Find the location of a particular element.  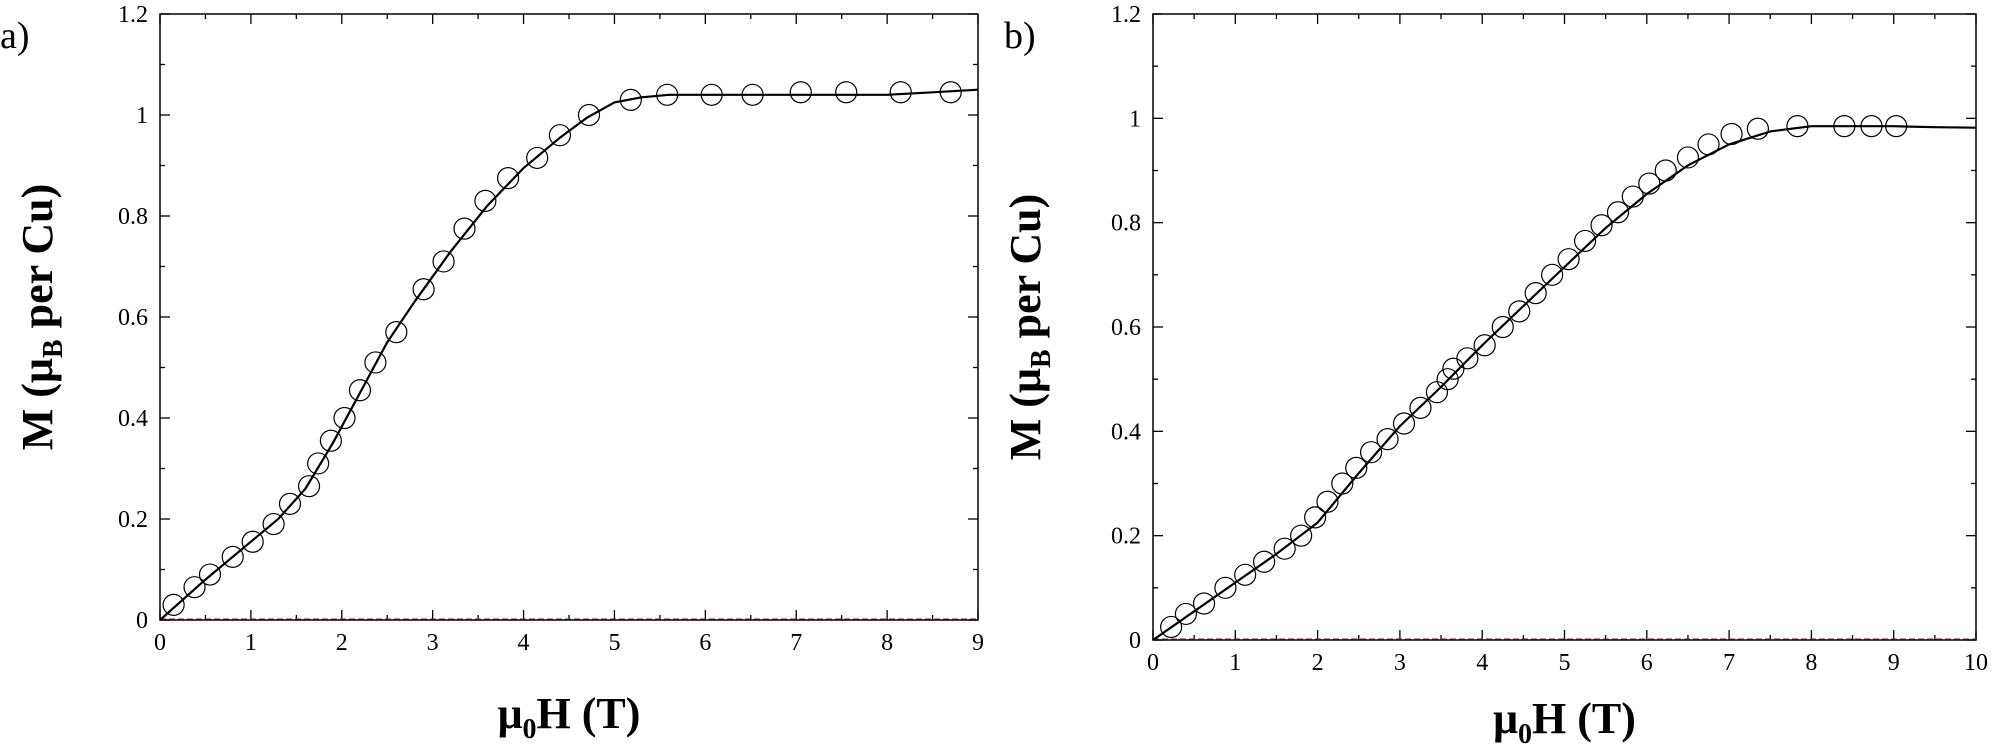

x-tick-label: 8 is located at coordinates (887, 643).